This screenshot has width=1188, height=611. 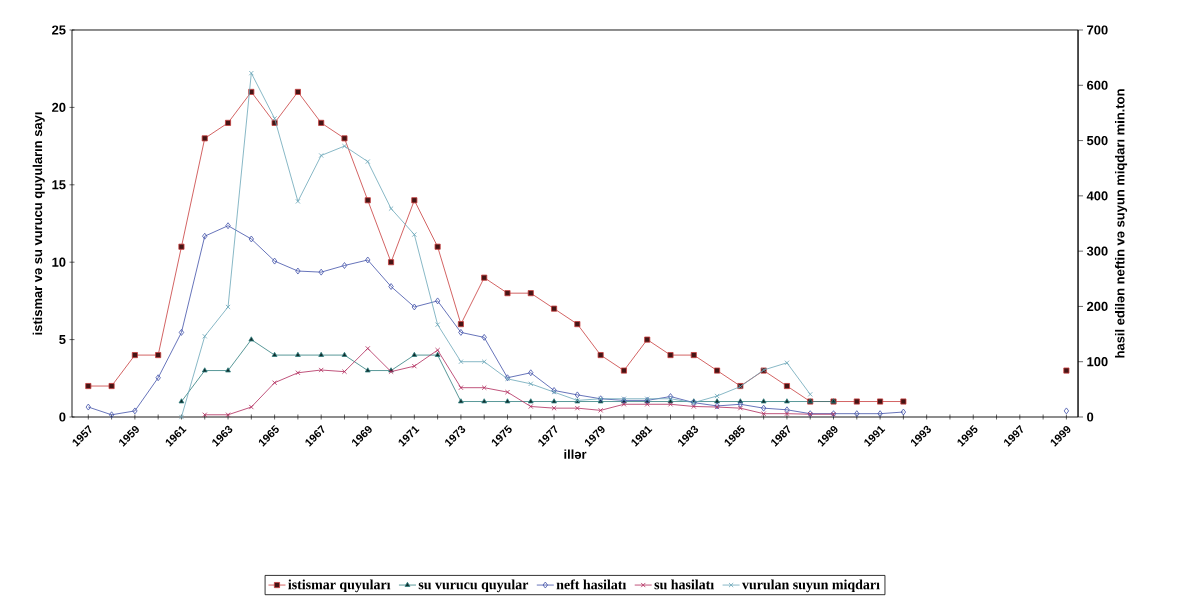 I want to click on y-axis-title: istismar və su vurucu quyuların sayı, so click(x=38, y=223).